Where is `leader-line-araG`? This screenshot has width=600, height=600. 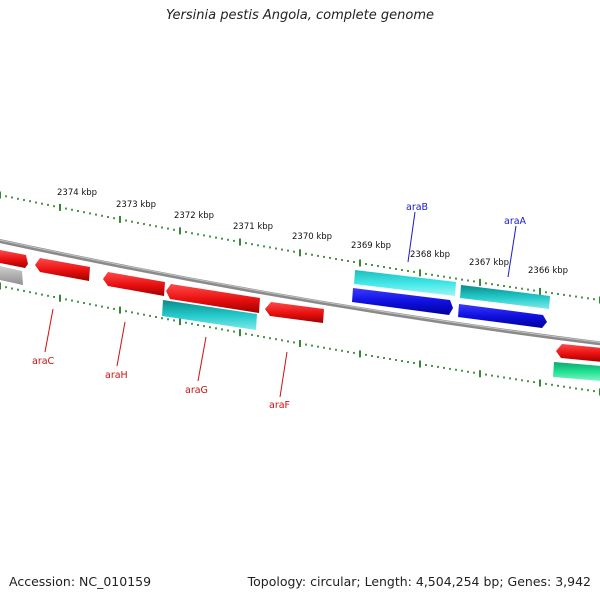 leader-line-araG is located at coordinates (202, 359).